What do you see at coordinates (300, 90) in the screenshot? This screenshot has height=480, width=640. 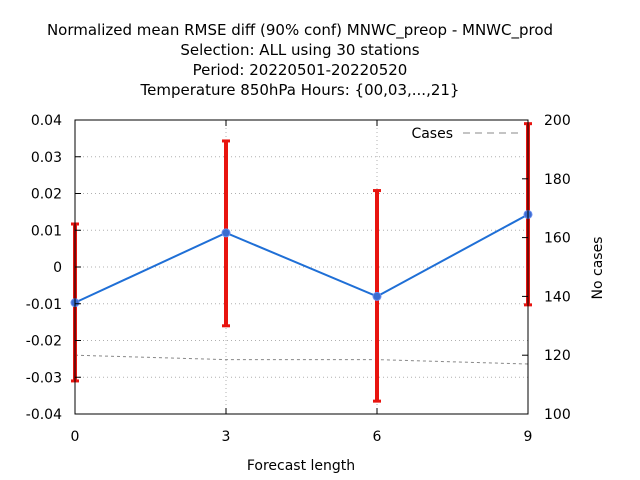 I see `title-line-4: Temperature 850hPa Hours: {00,03,...,21}` at bounding box center [300, 90].